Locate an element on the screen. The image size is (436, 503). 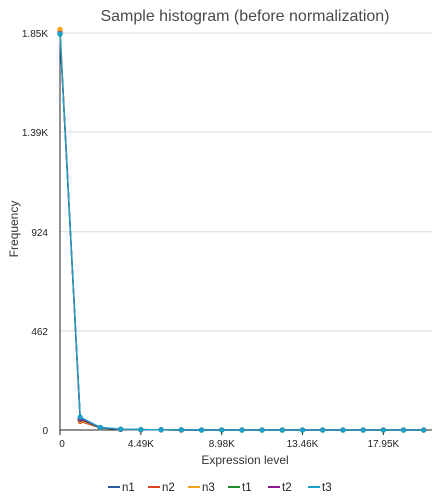
legend-item-n1: n1 is located at coordinates (121, 488).